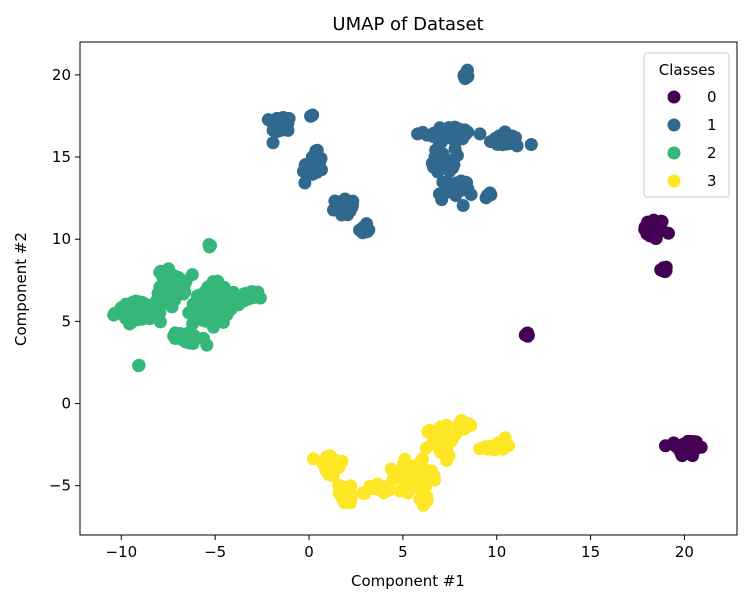 The image size is (750, 604). What do you see at coordinates (496, 552) in the screenshot?
I see `x-tick-label: 10` at bounding box center [496, 552].